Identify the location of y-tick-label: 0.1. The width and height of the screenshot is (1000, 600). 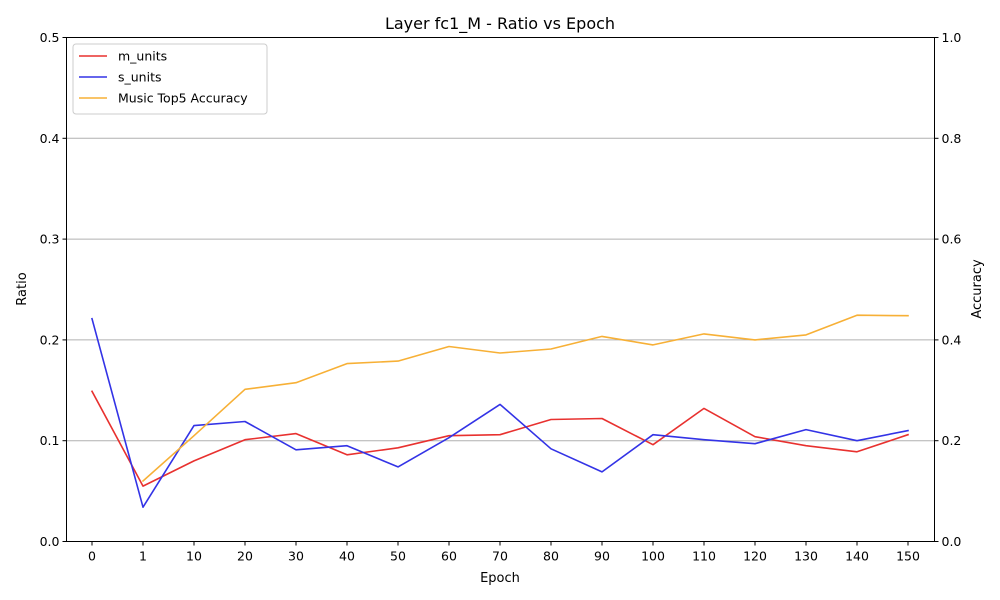
(50, 440).